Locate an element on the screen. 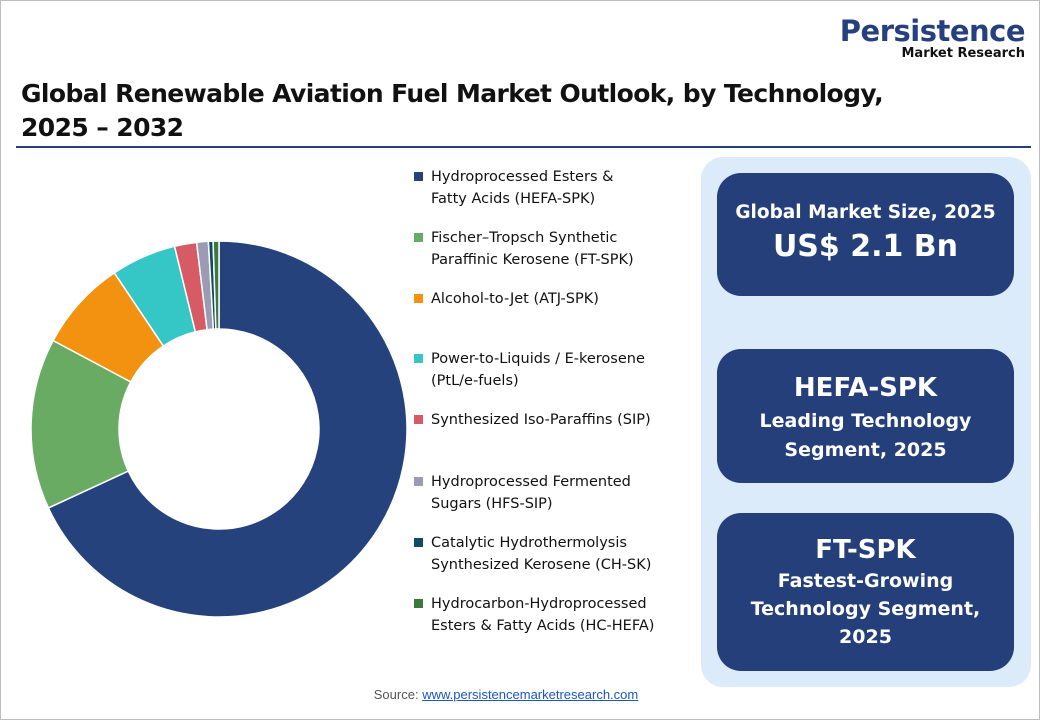  title-divider is located at coordinates (523, 147).